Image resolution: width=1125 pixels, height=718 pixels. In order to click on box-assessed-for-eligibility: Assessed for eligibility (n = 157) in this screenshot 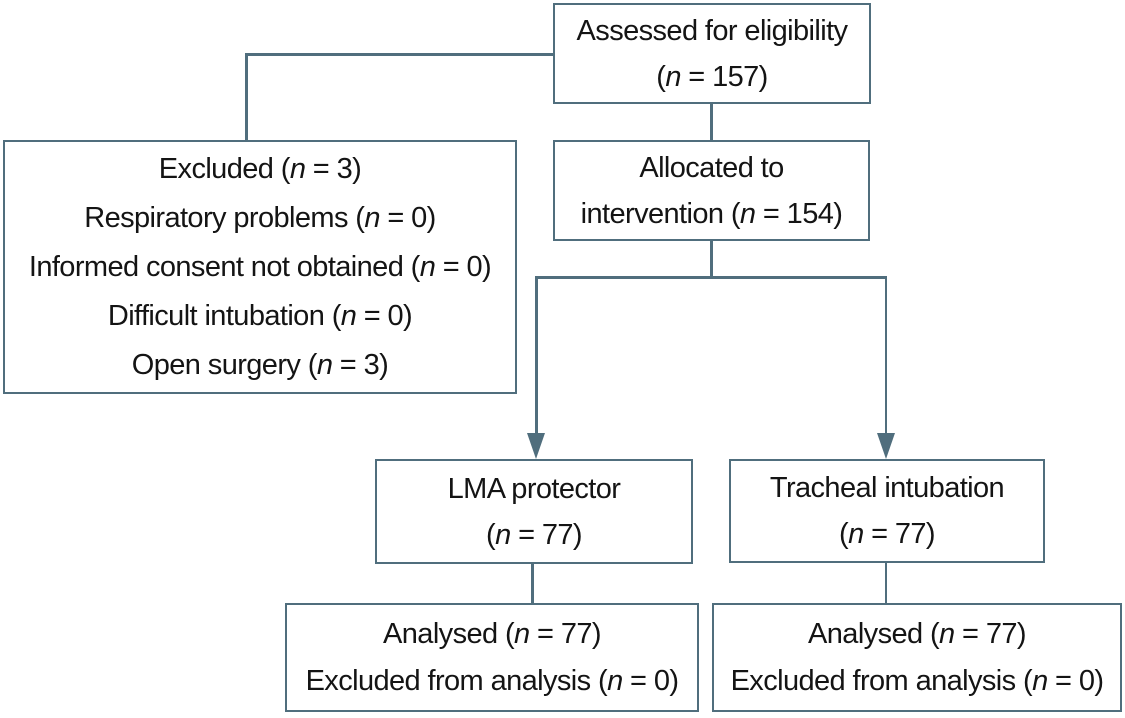, I will do `click(712, 53)`.